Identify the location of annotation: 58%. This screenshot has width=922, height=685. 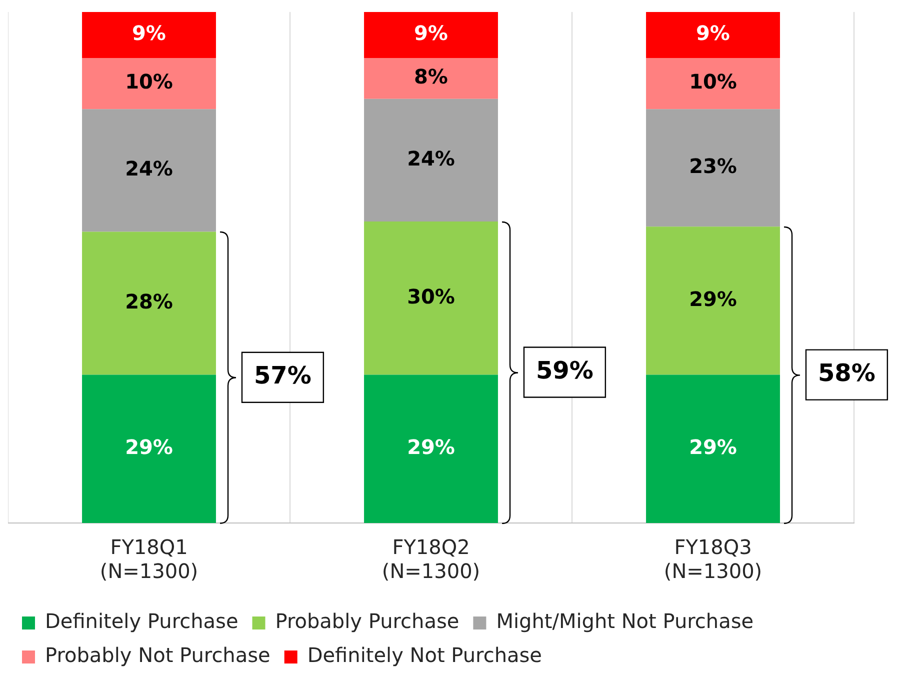
(847, 373).